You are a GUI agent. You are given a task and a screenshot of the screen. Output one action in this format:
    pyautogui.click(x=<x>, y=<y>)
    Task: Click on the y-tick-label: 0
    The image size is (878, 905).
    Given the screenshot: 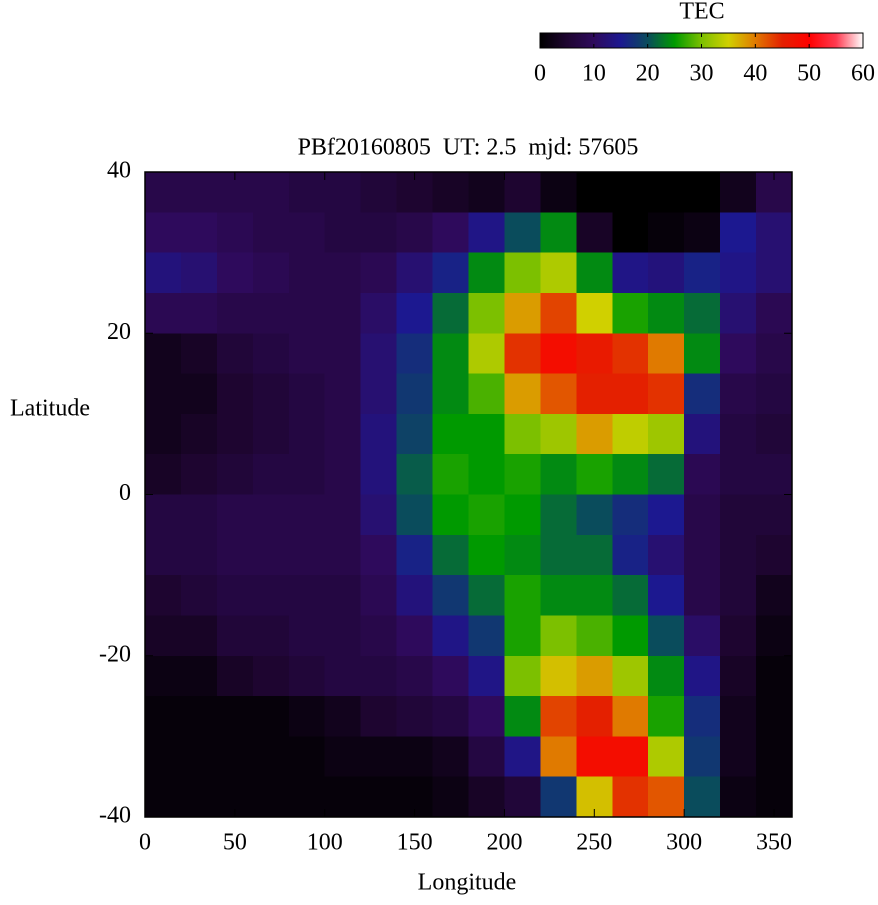 What is the action you would take?
    pyautogui.click(x=125, y=493)
    